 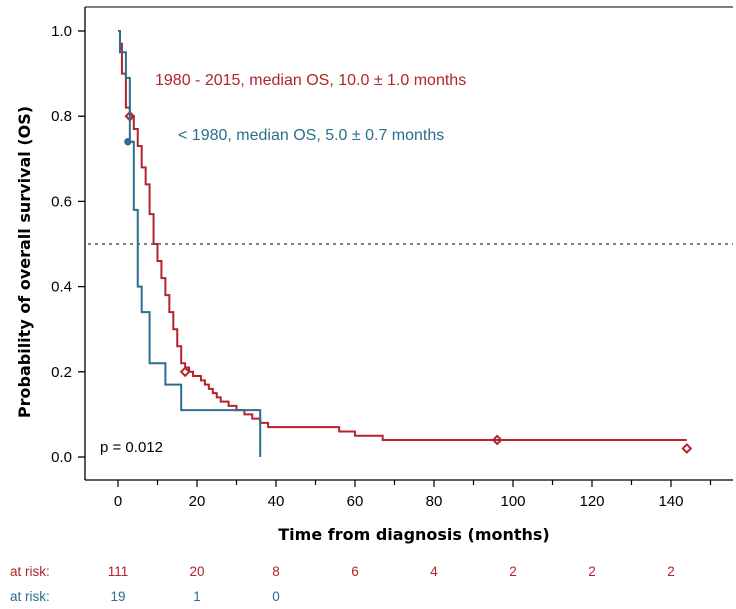 What do you see at coordinates (197, 596) in the screenshot?
I see `at-risk-count: 1` at bounding box center [197, 596].